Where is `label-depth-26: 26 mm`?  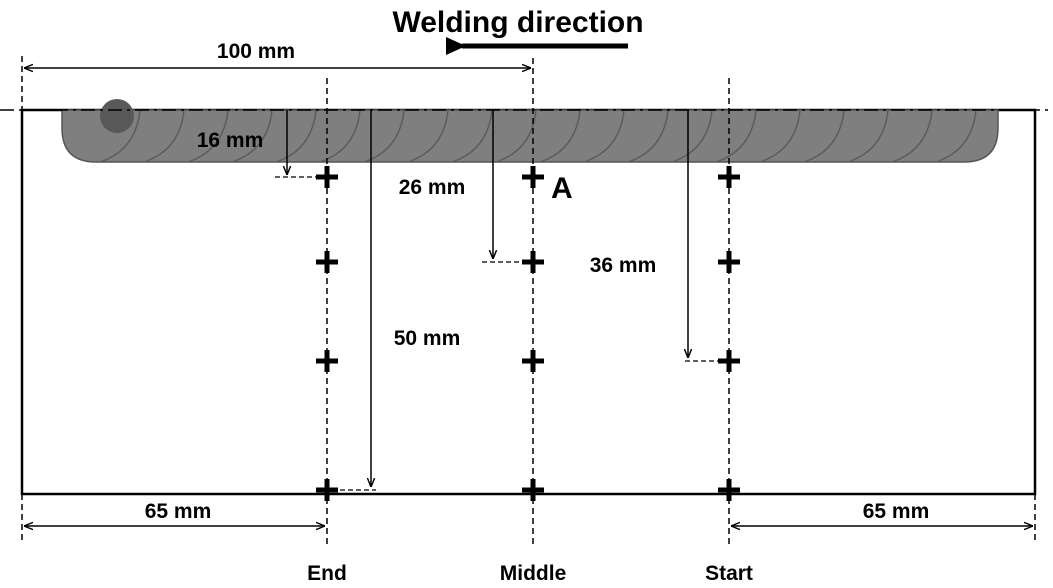
label-depth-26: 26 mm is located at coordinates (432, 187).